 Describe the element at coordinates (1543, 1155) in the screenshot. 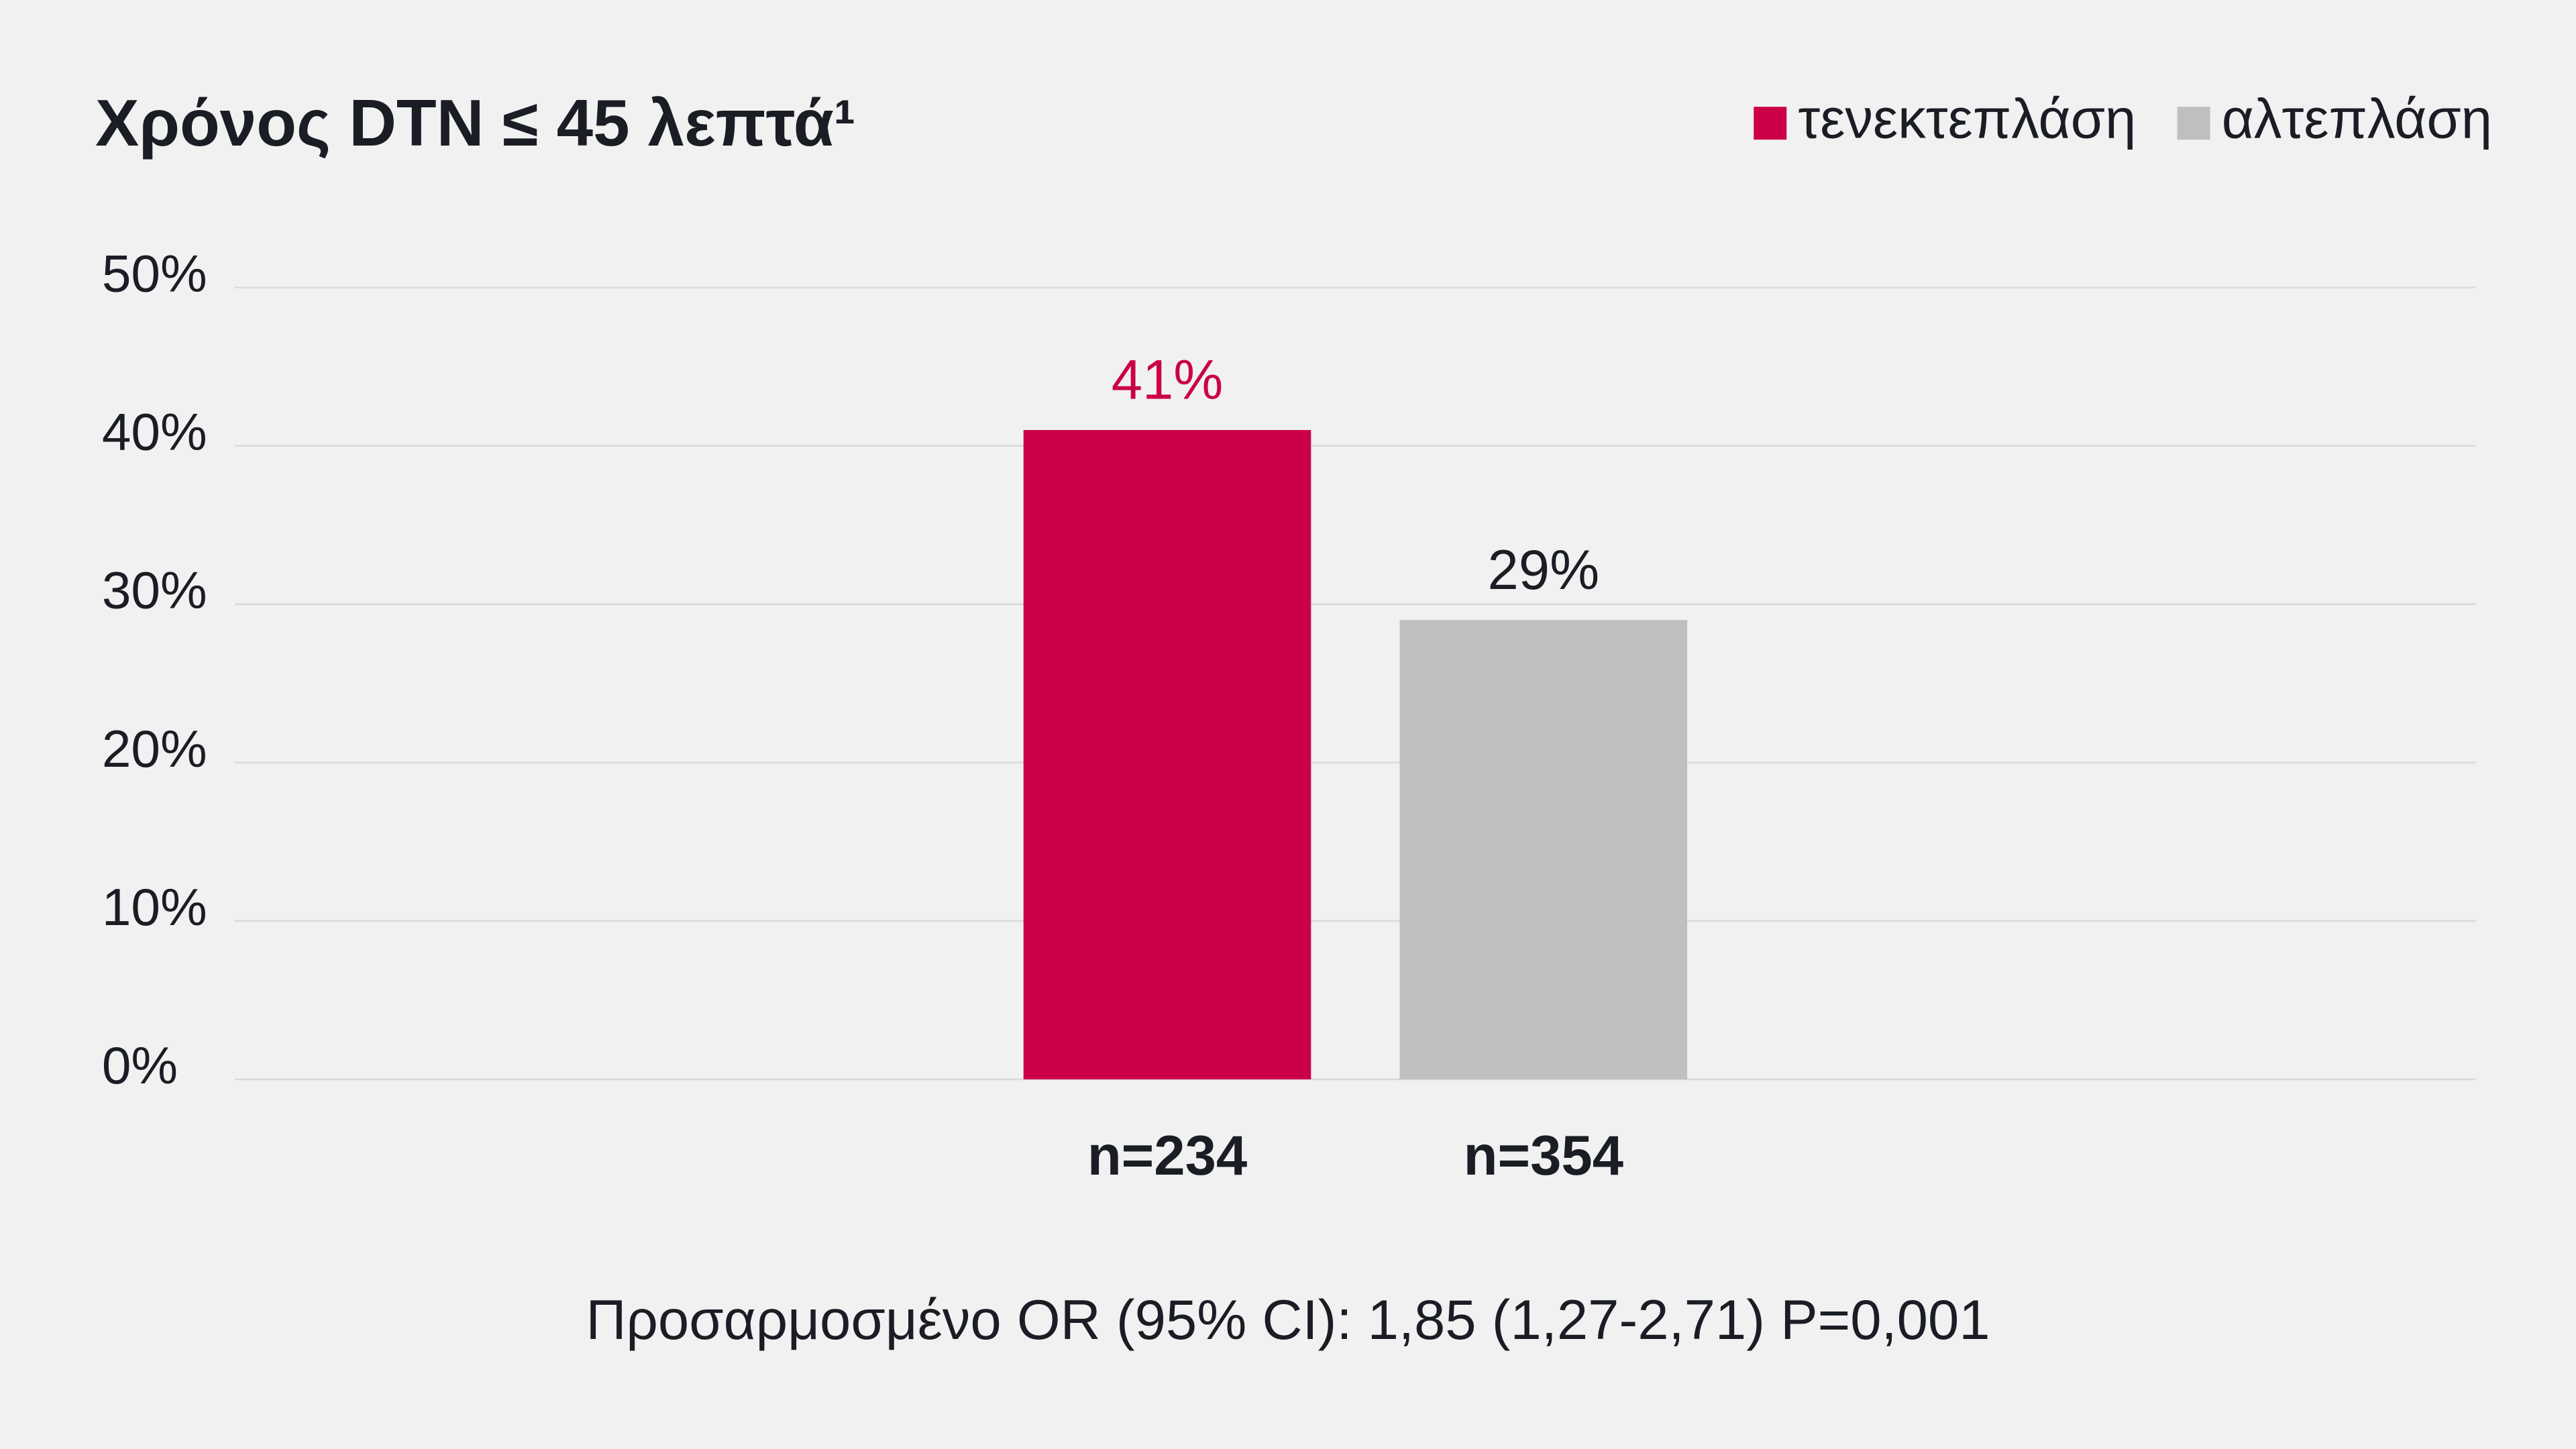

I see `sample-size-label: n=354` at that location.